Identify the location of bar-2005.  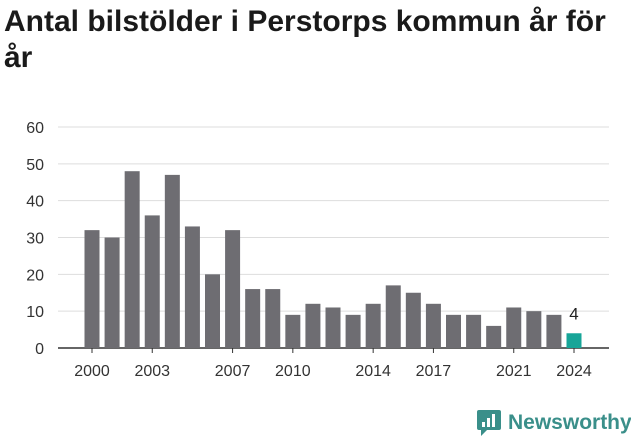
(192, 287).